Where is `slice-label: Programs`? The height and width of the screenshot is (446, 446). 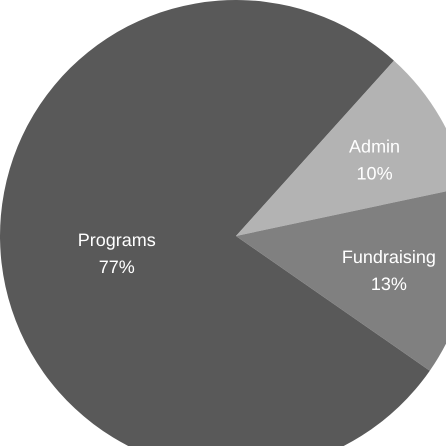
slice-label: Programs is located at coordinates (117, 240).